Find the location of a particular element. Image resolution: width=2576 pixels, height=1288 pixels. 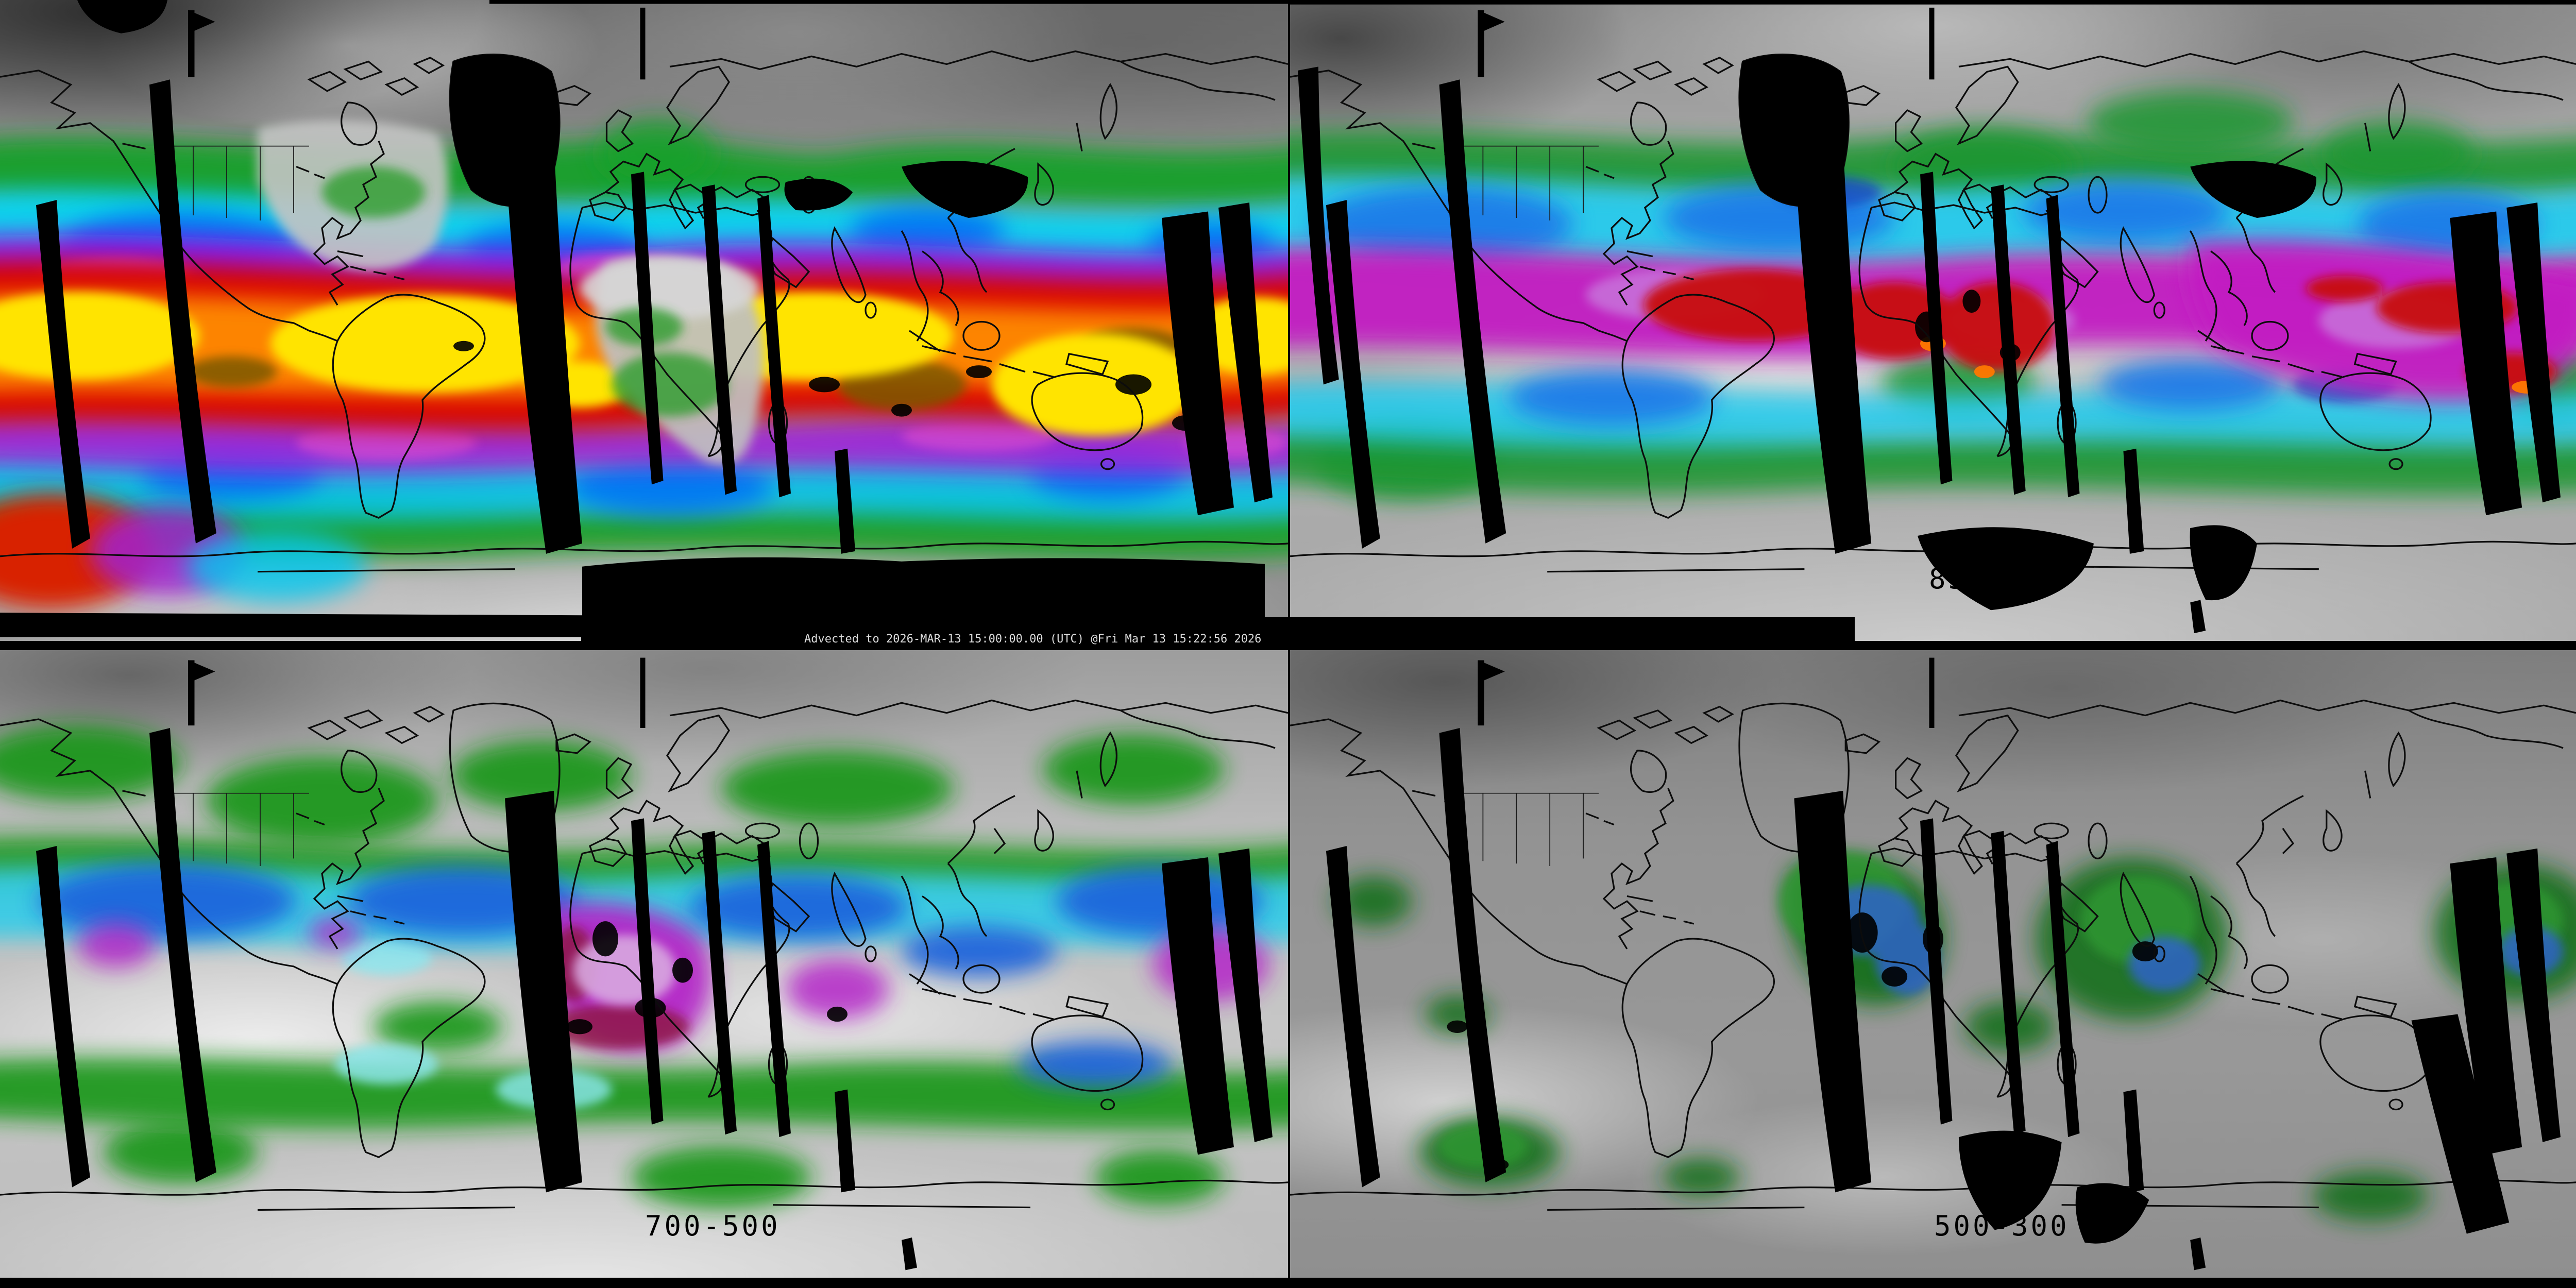

layer-label-700-500: 700-500 is located at coordinates (713, 1226).